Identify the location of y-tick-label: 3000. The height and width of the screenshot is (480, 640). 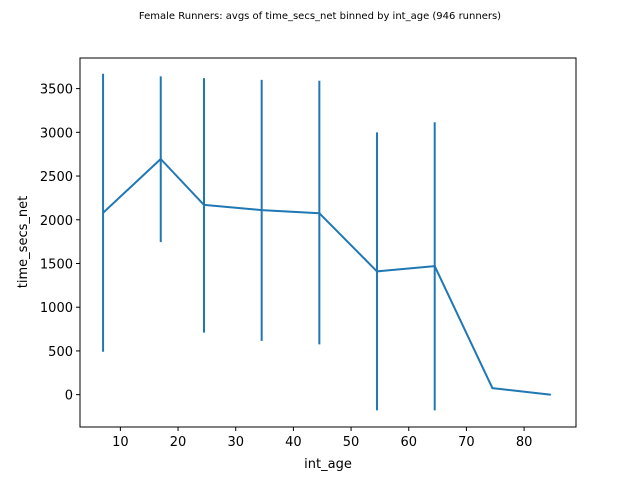
(56, 133).